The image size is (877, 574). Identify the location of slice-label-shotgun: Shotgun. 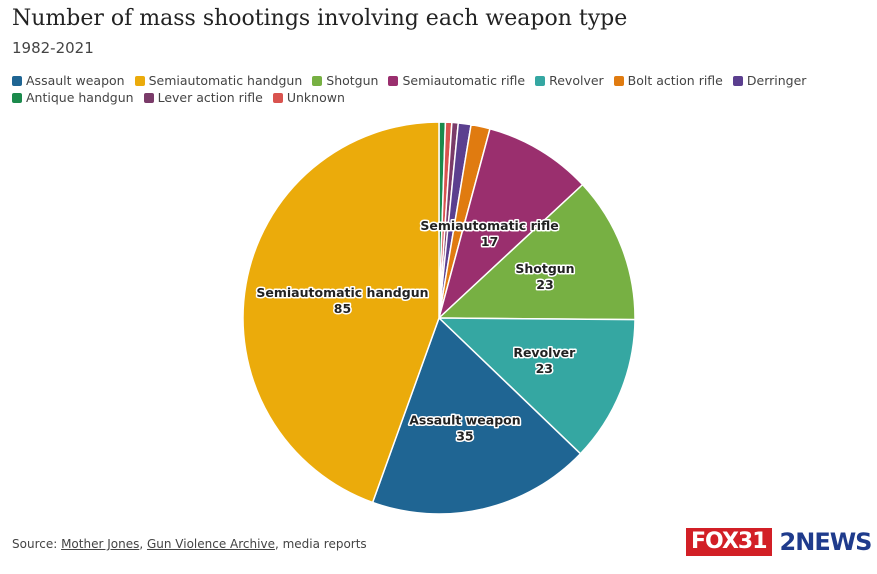
(544, 268).